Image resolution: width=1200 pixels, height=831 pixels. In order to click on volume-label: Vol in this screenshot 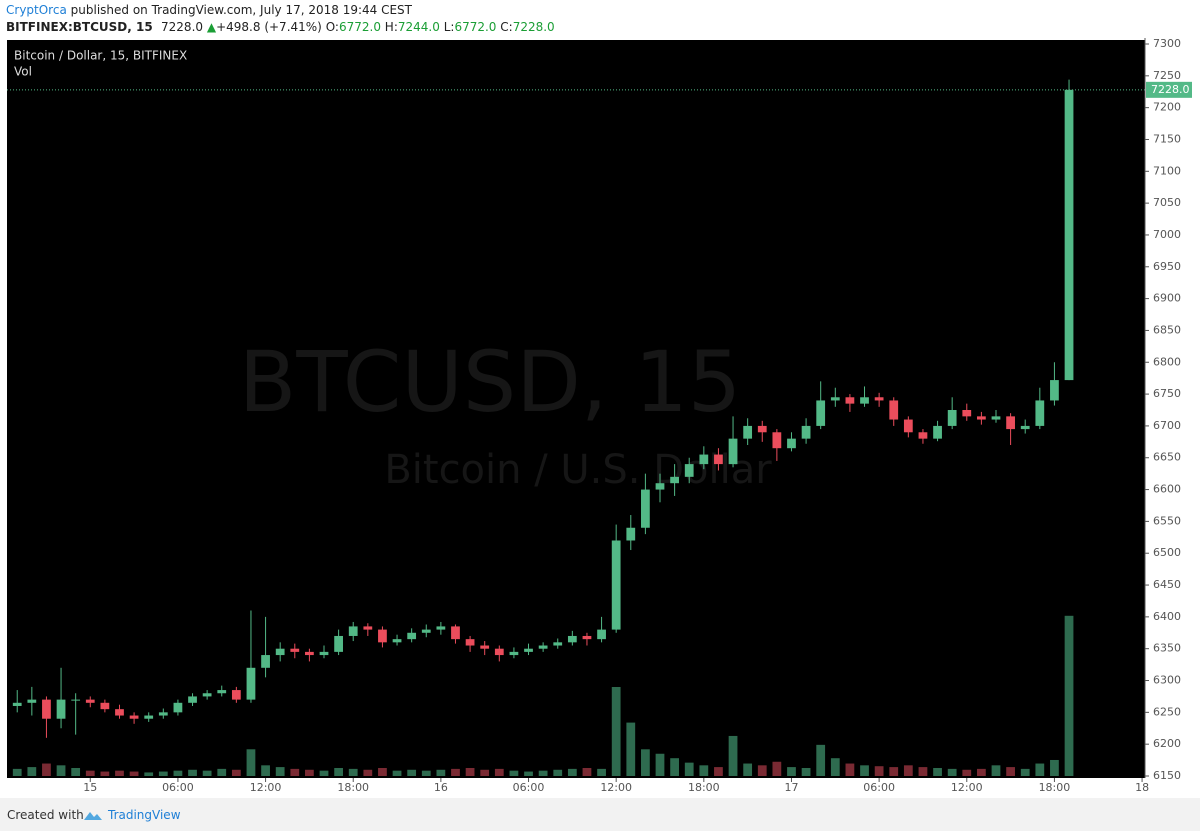, I will do `click(23, 72)`.